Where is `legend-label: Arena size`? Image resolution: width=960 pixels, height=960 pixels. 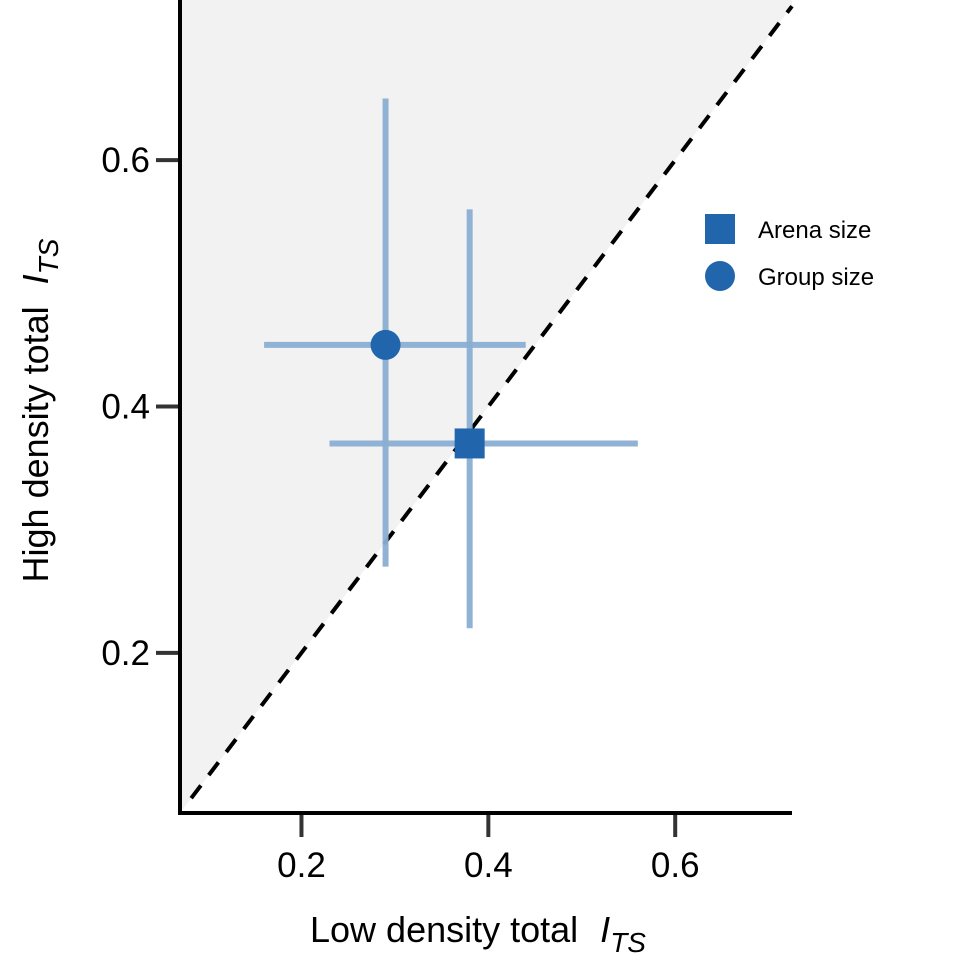
legend-label: Arena size is located at coordinates (814, 230).